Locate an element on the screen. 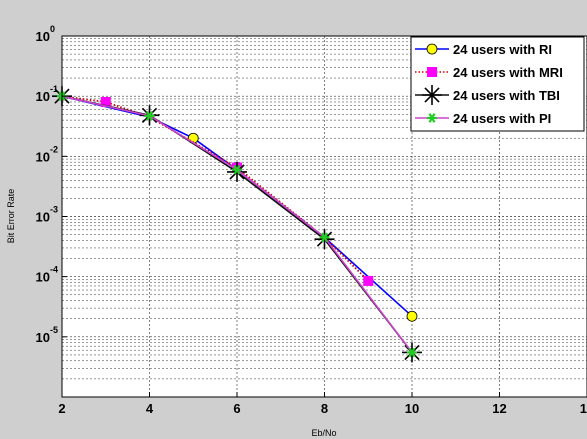 The height and width of the screenshot is (439, 587). legend-box is located at coordinates (497, 84).